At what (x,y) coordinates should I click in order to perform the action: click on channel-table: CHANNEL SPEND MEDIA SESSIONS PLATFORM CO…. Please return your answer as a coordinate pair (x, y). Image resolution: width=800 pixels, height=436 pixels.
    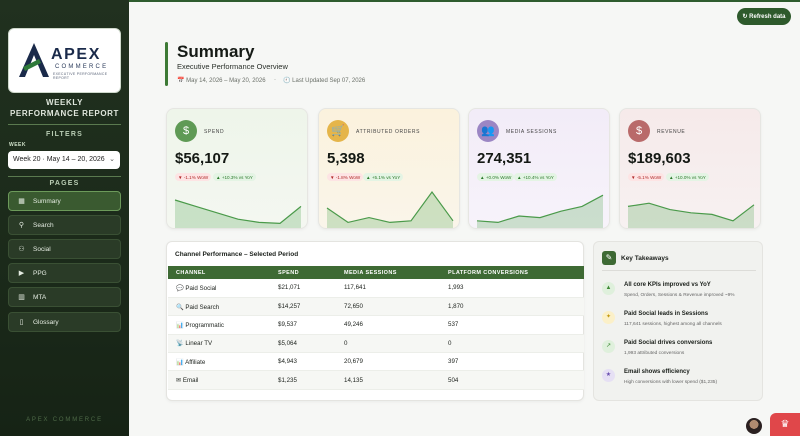
    Looking at the image, I should click on (376, 328).